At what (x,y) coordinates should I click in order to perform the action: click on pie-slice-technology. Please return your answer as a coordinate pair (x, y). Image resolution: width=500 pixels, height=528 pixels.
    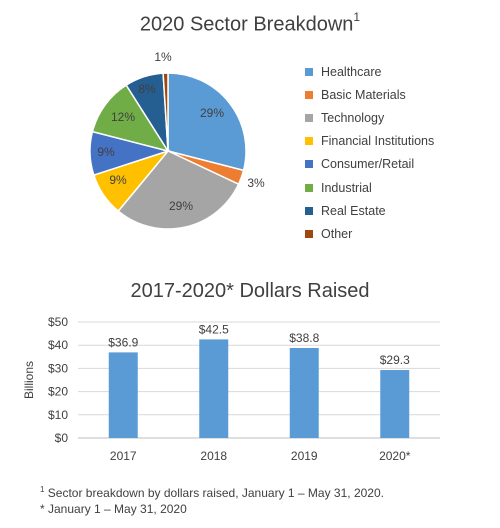
    Looking at the image, I should click on (178, 190).